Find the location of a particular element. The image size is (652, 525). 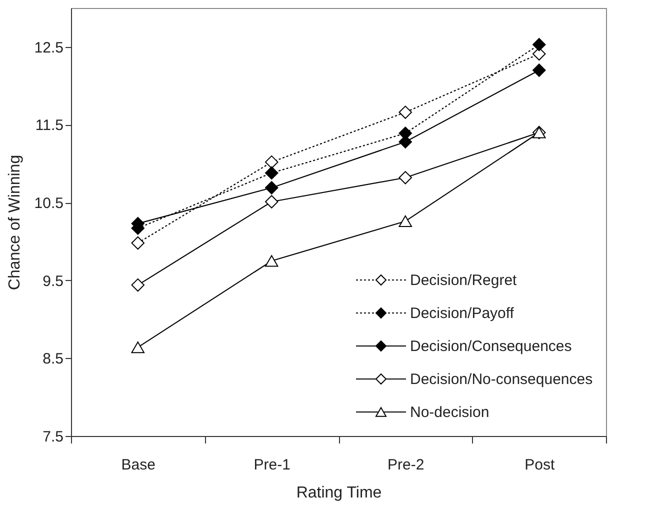

y-tick-label: 11.5 is located at coordinates (49, 125).